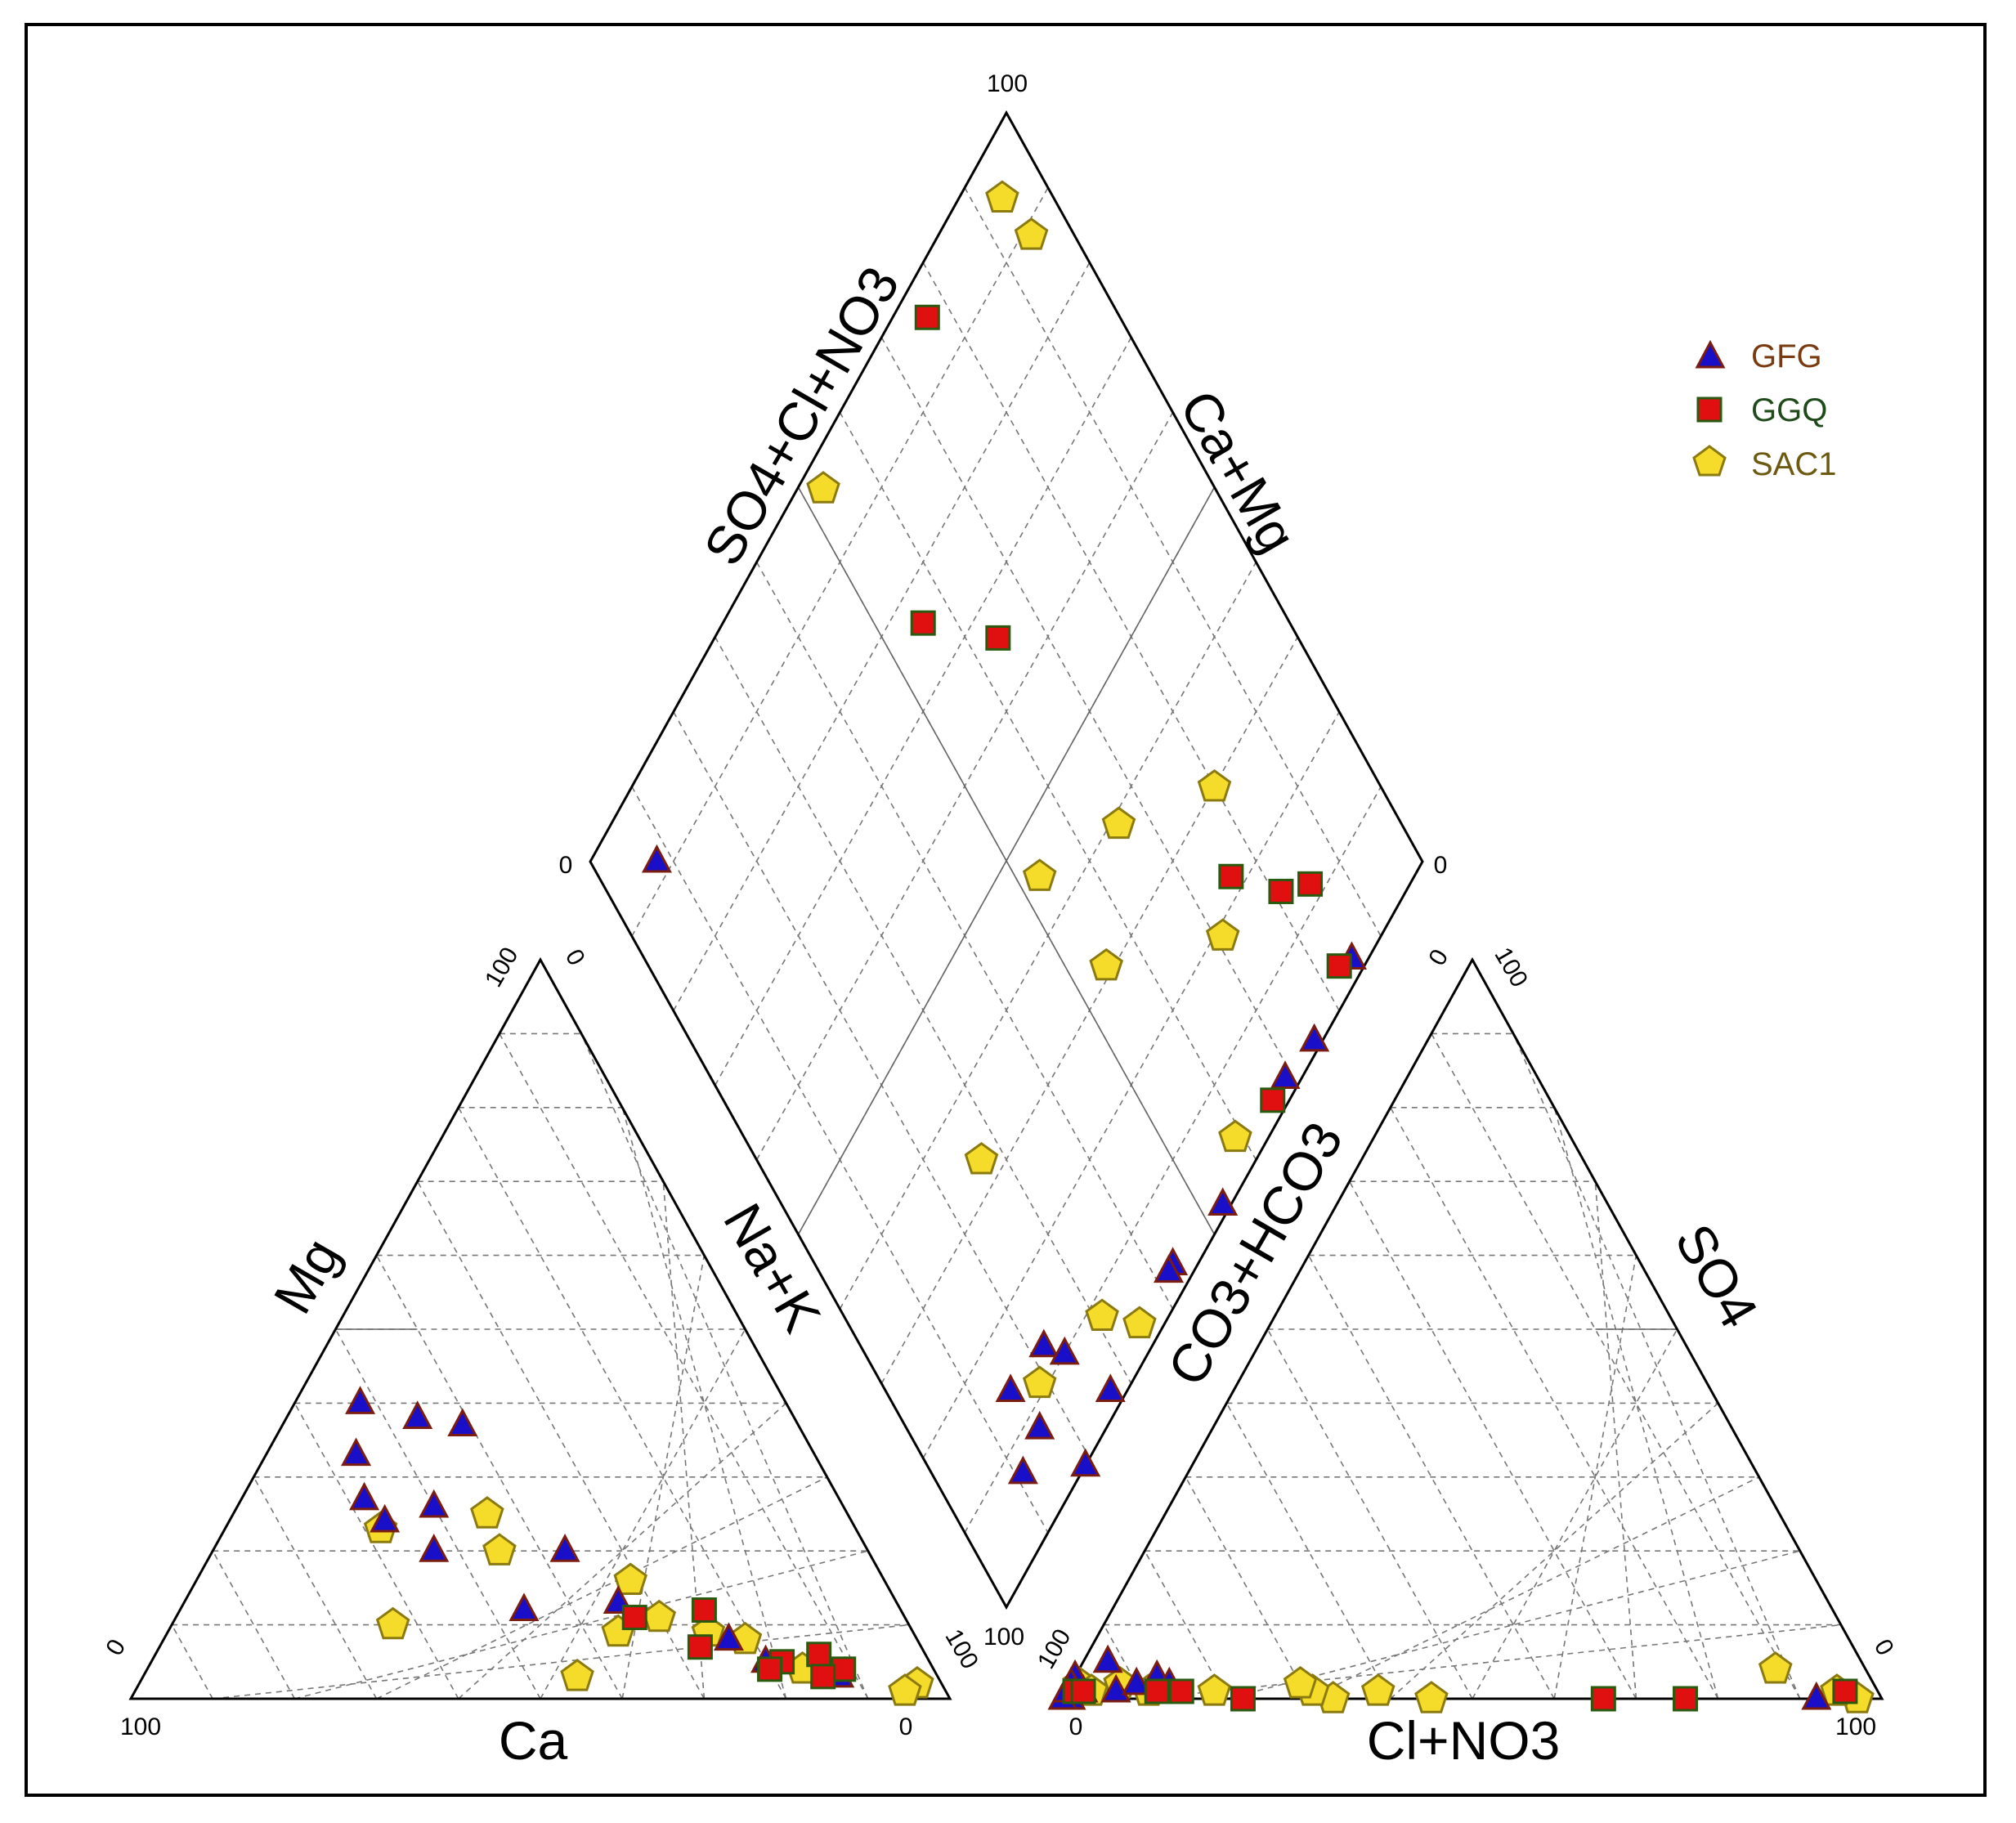  I want to click on tick-hco3-0: 0, so click(1439, 957).